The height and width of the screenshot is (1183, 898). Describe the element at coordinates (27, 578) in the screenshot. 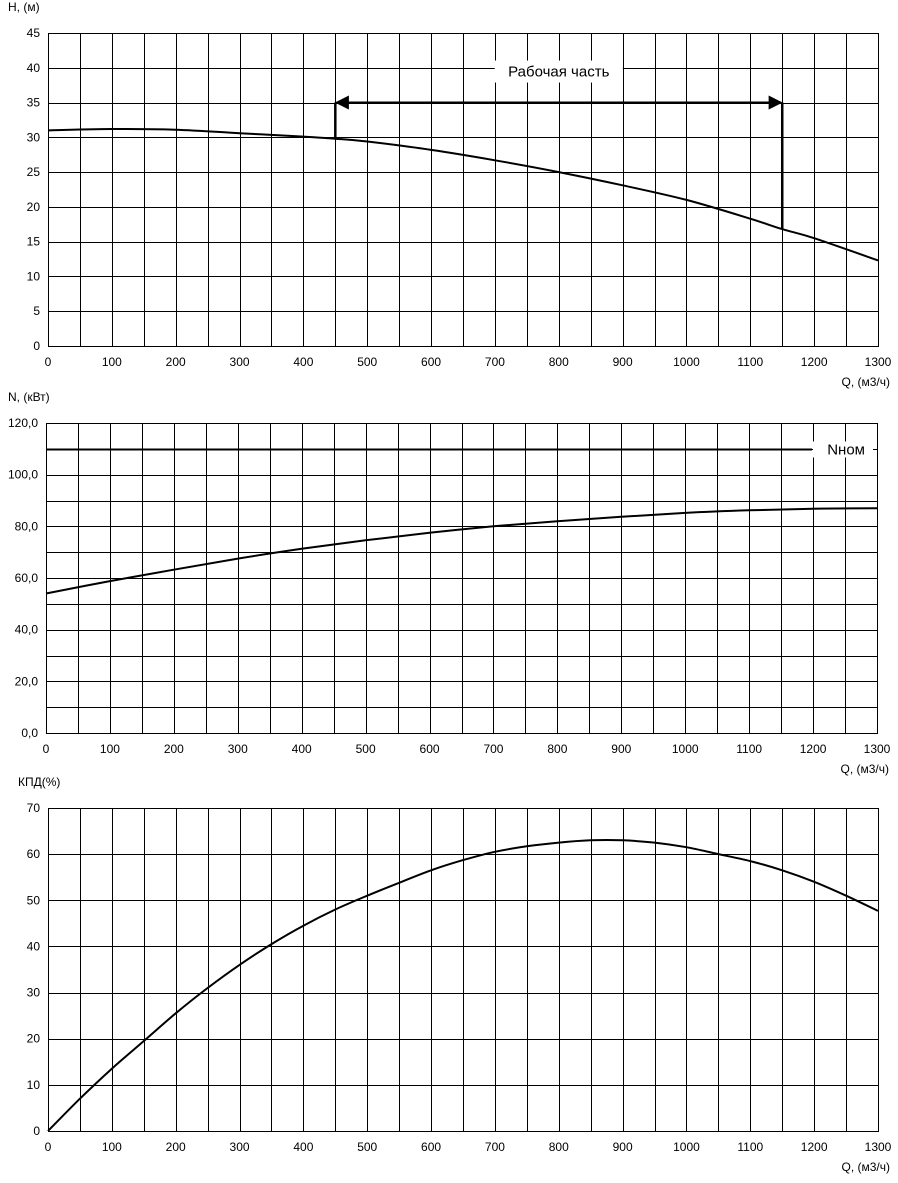

I see `y-tick-label: 60,0` at that location.